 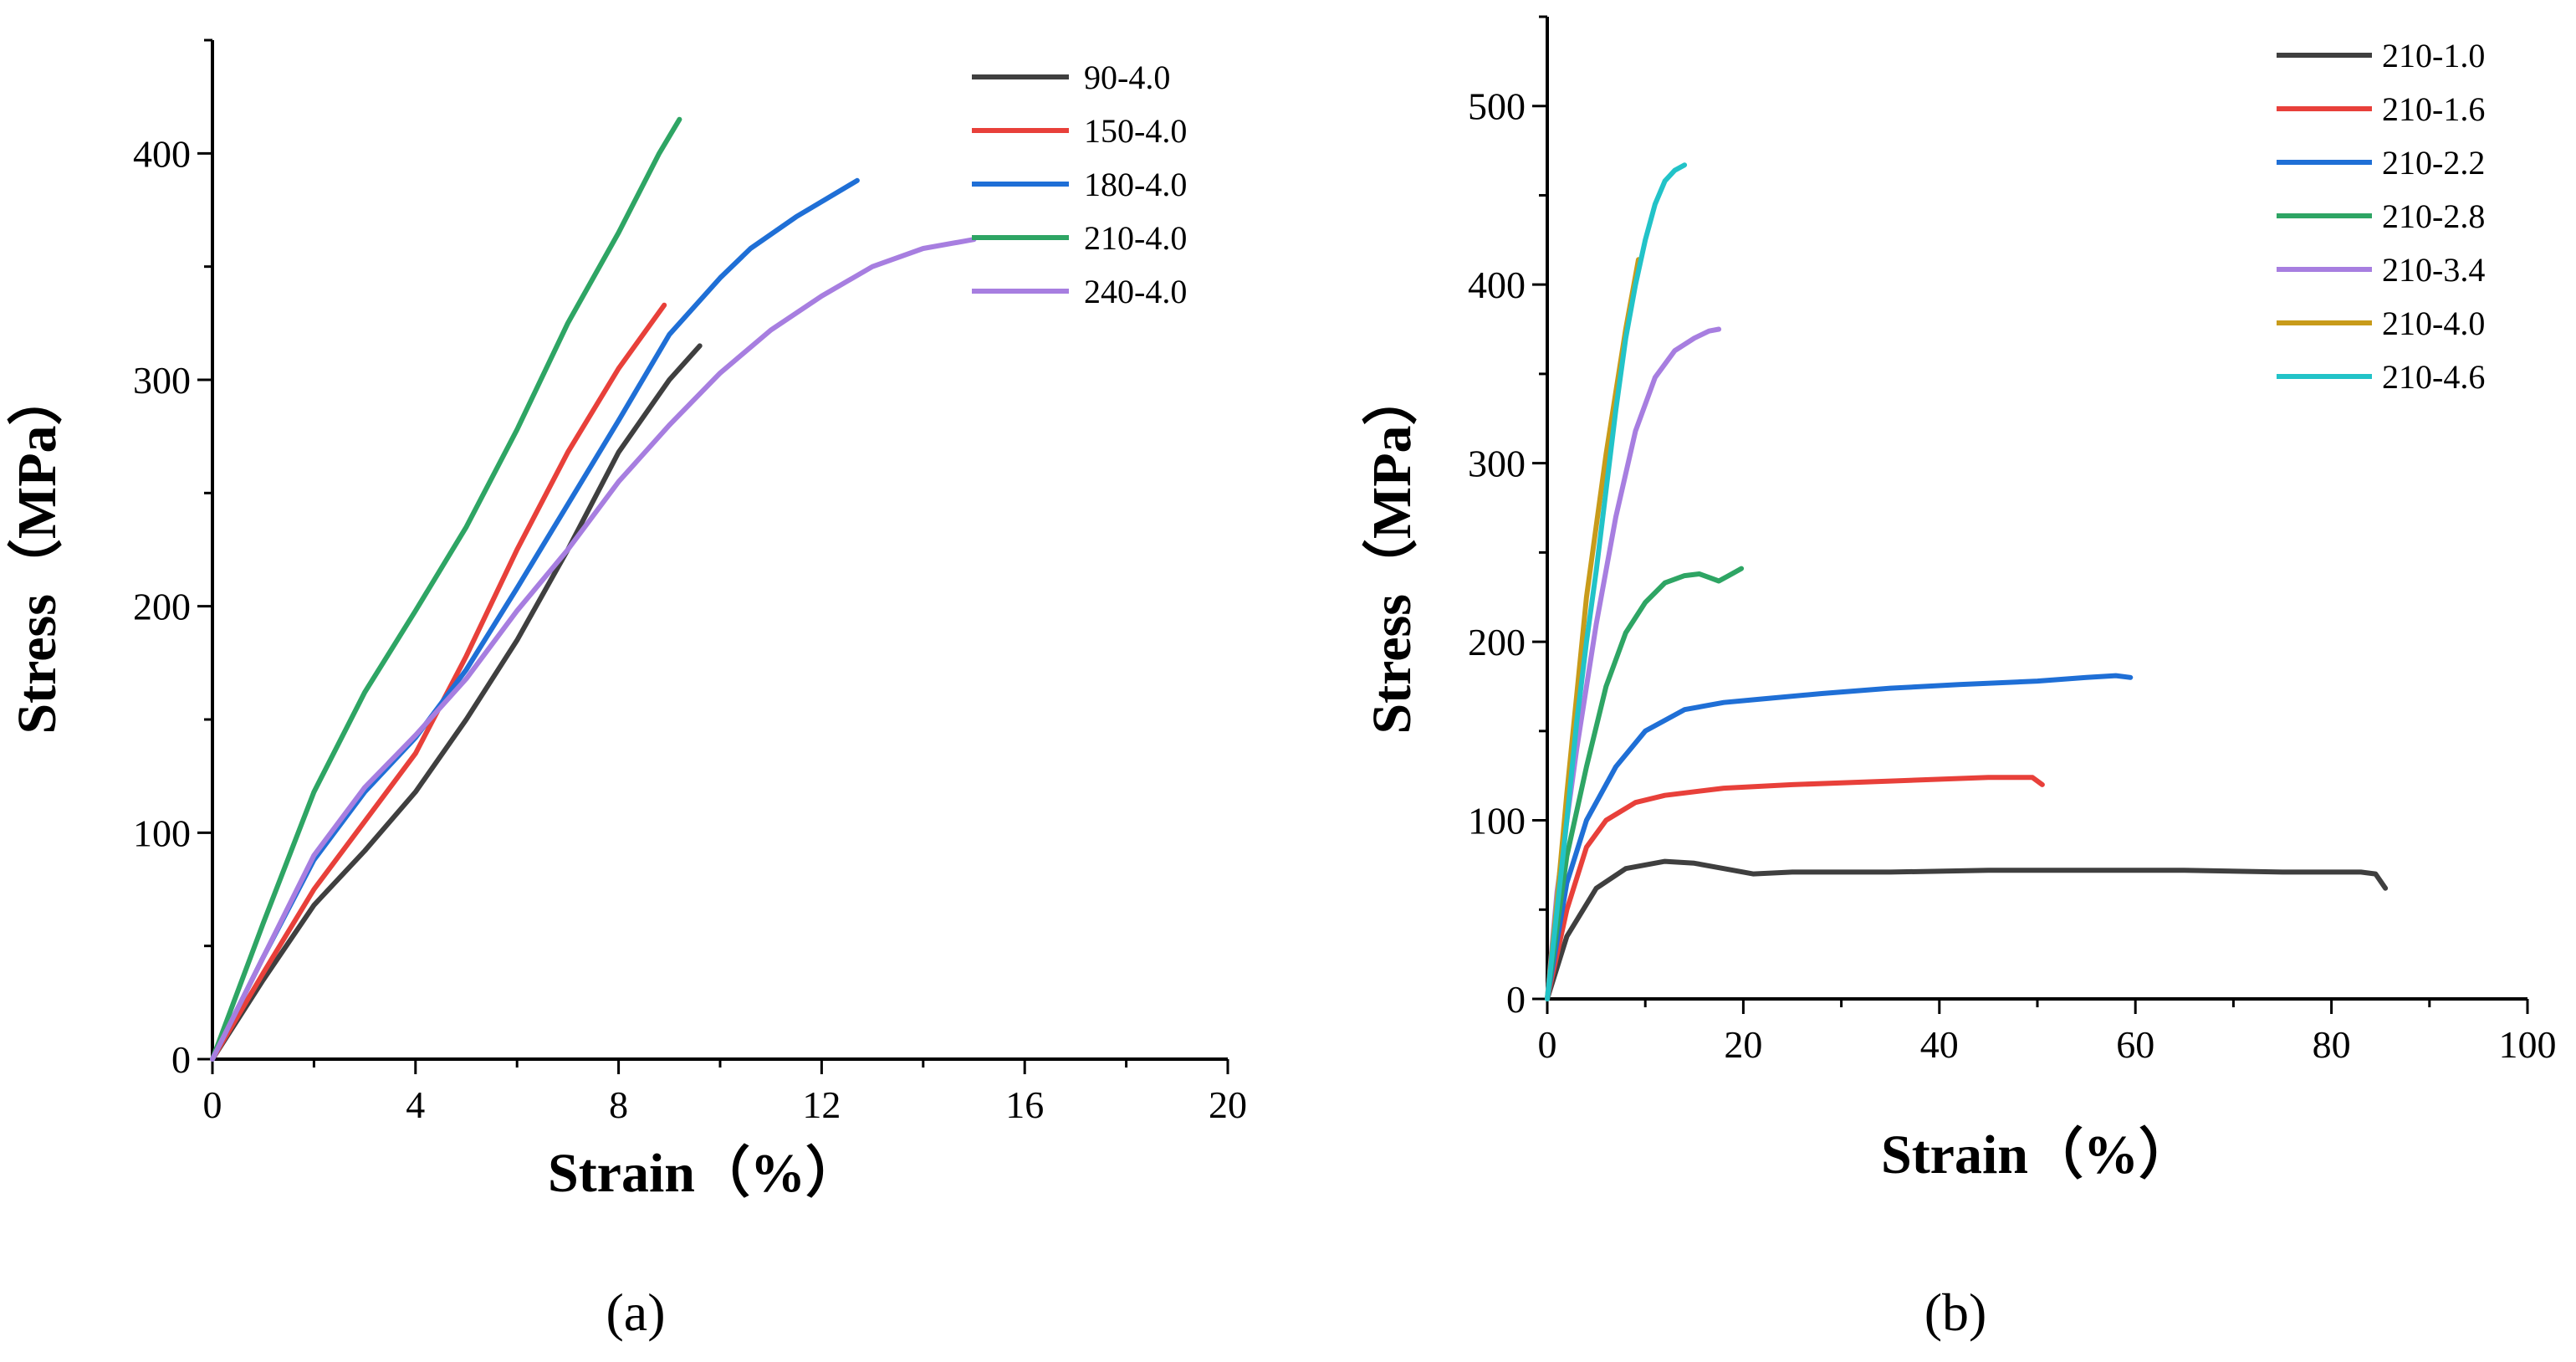 What do you see at coordinates (2433, 270) in the screenshot?
I see `legend-label-210-3.4: 210-3.4` at bounding box center [2433, 270].